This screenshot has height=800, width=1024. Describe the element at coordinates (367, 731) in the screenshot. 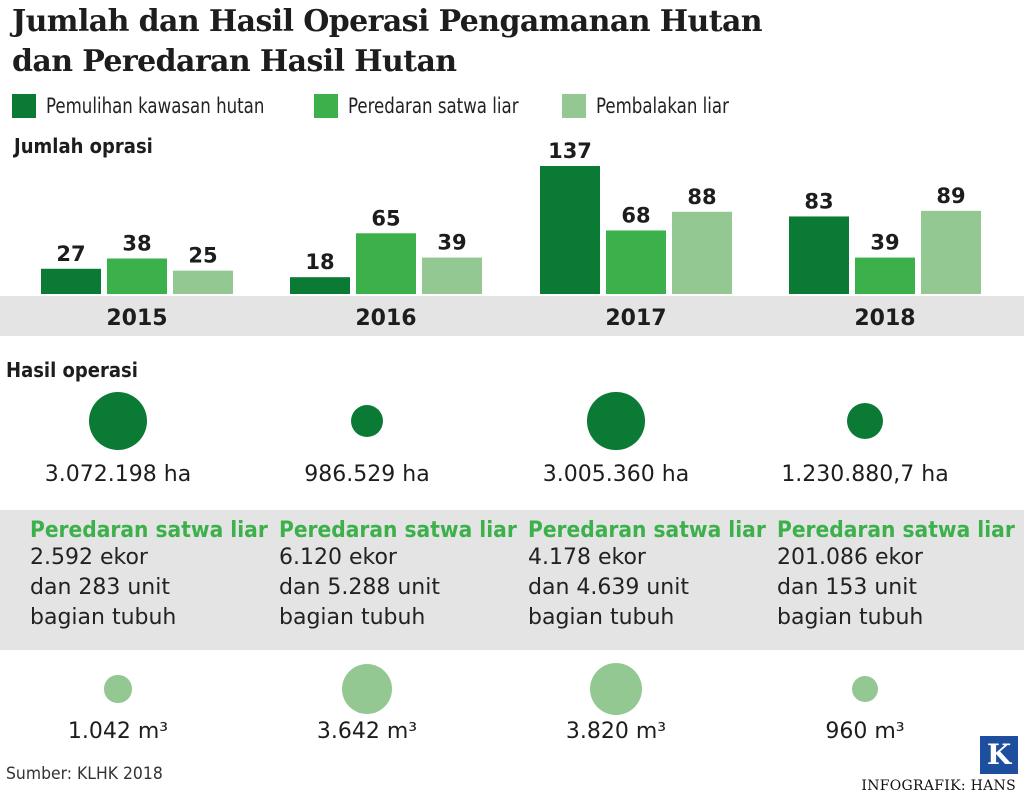

I see `volume-value-2016: 3.642 m³` at that location.